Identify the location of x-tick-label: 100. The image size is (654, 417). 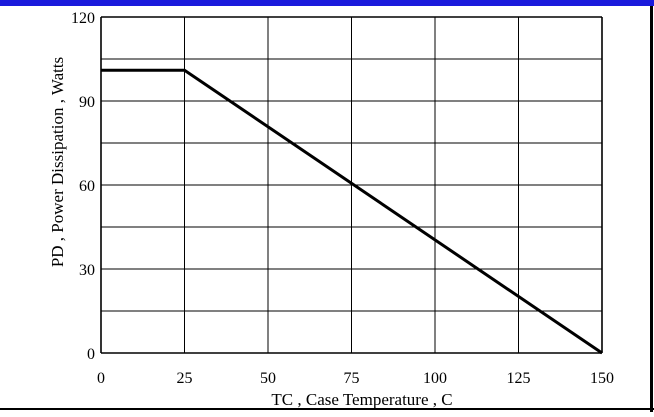
(435, 378).